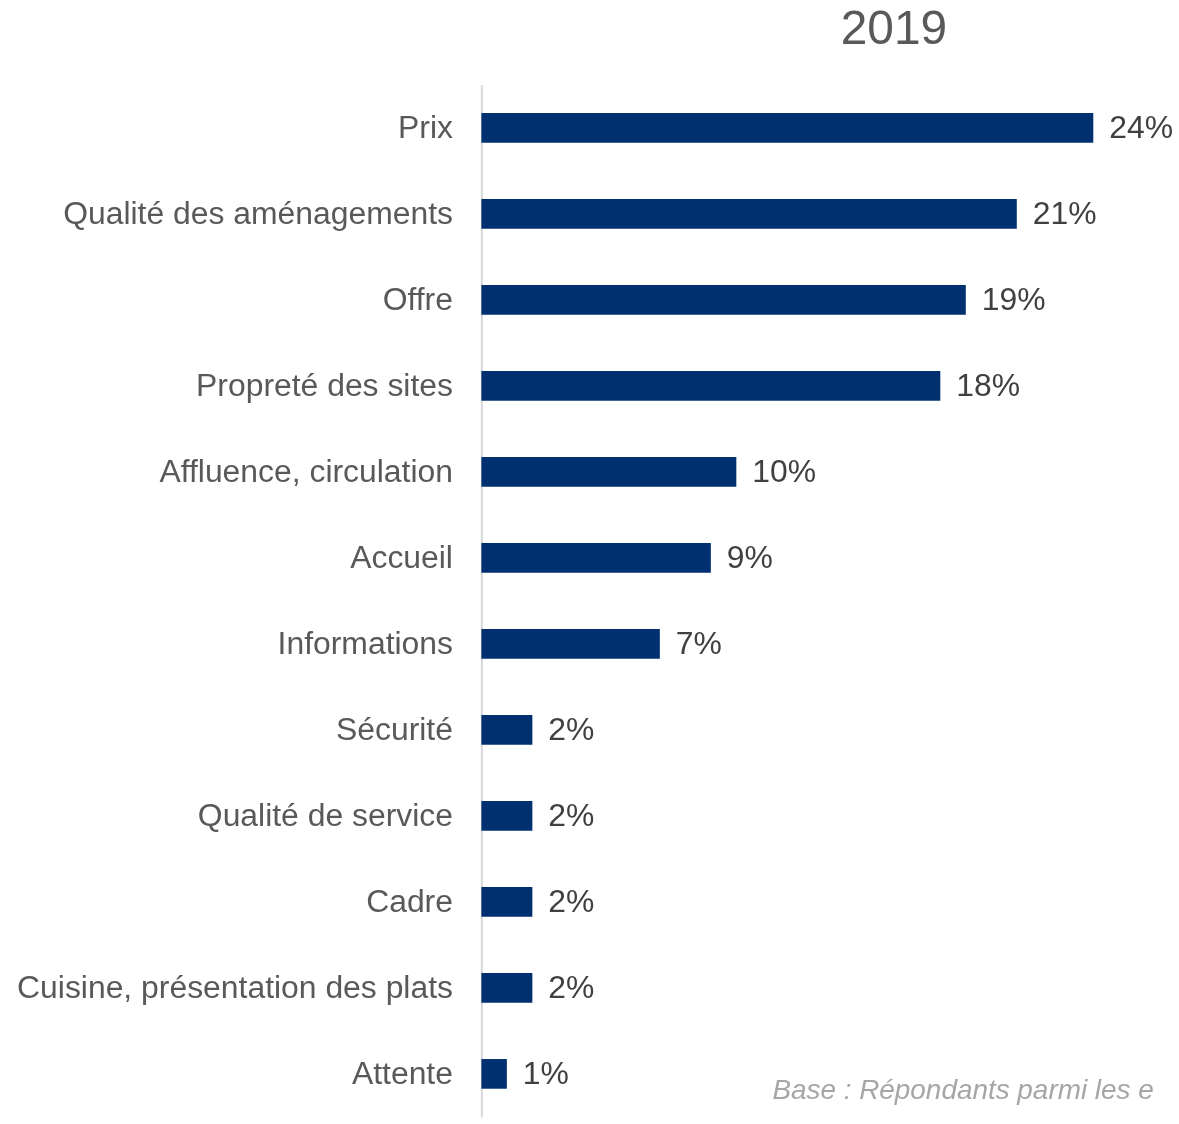  What do you see at coordinates (1141, 126) in the screenshot?
I see `data-label: 24%` at bounding box center [1141, 126].